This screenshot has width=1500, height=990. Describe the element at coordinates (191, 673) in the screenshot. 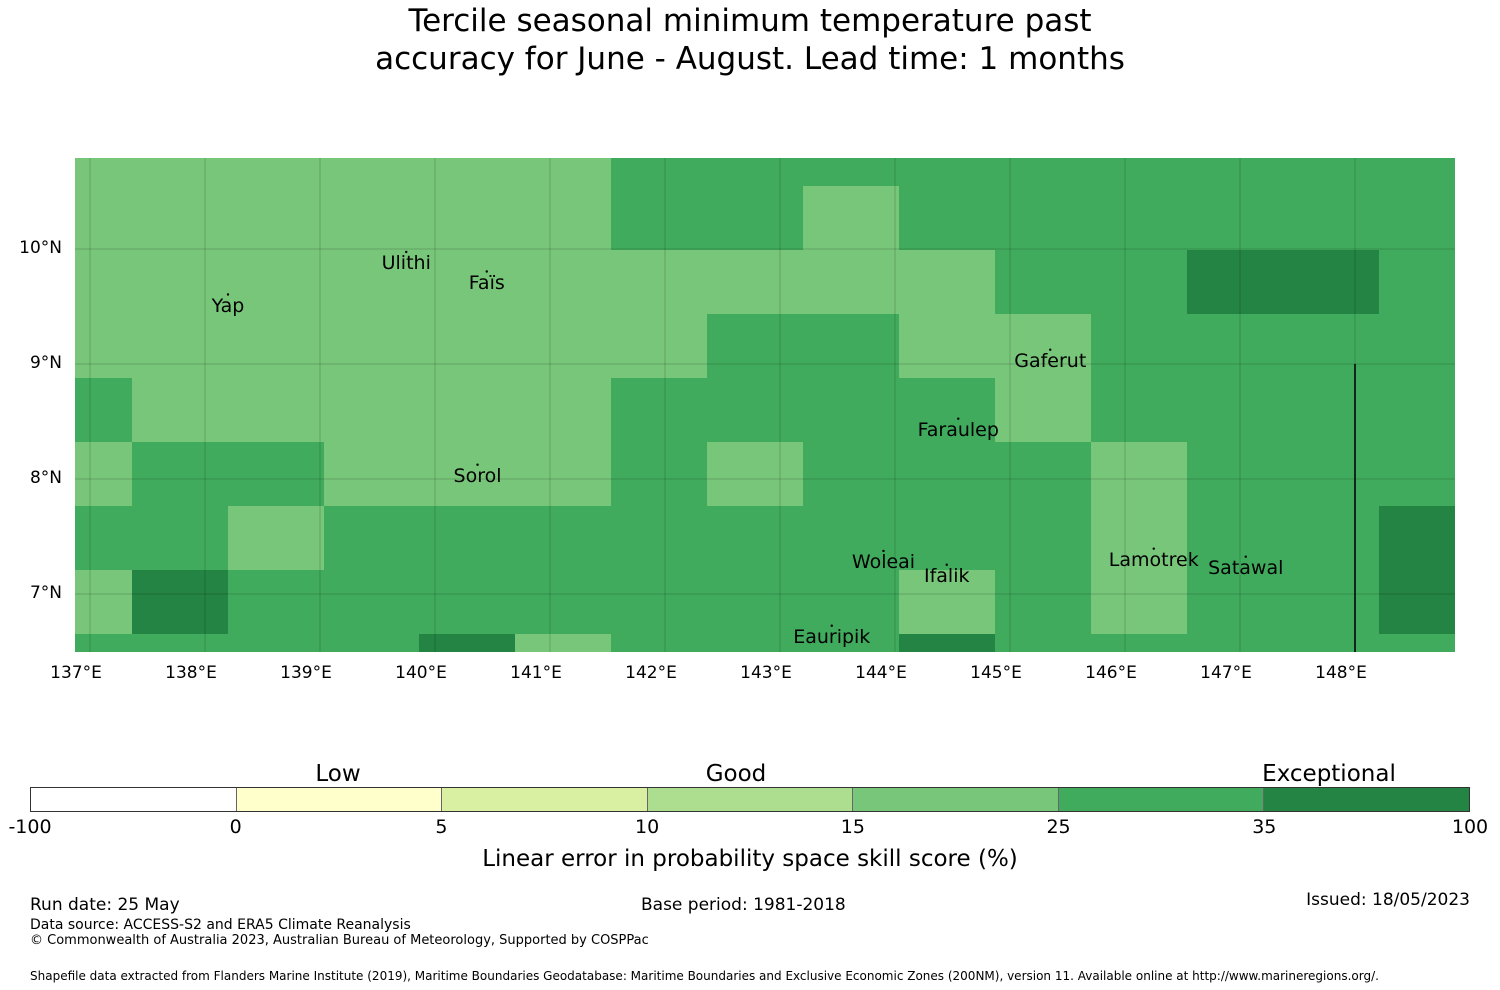

I see `longitude-tick-label: 138°E` at that location.